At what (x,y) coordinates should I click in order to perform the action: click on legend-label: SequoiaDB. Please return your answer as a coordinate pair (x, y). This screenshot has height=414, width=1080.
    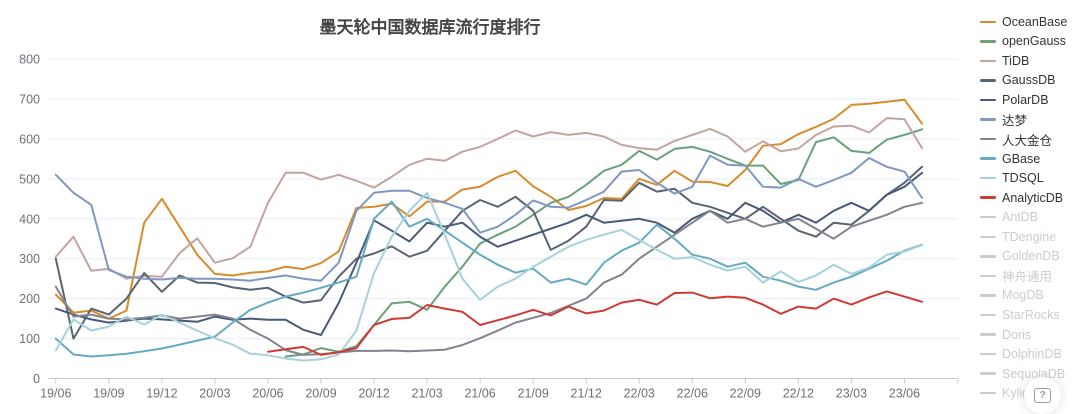
    Looking at the image, I should click on (1034, 373).